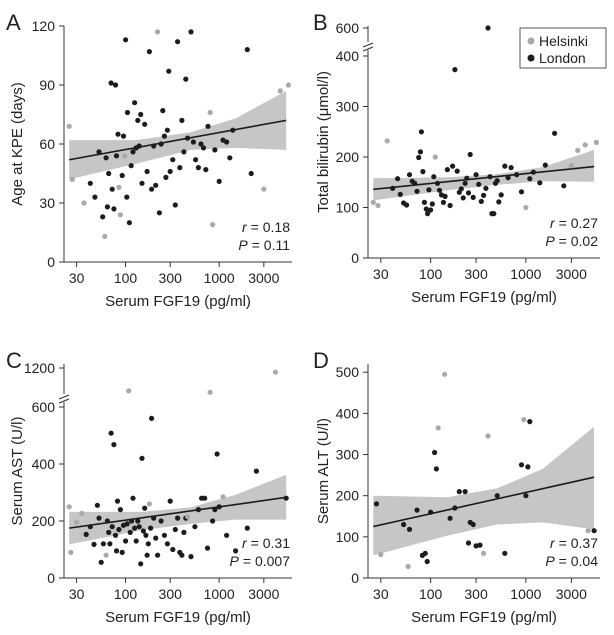 This screenshot has width=614, height=635. What do you see at coordinates (17, 143) in the screenshot?
I see `y-axis-label: Age at KPE (days)` at bounding box center [17, 143].